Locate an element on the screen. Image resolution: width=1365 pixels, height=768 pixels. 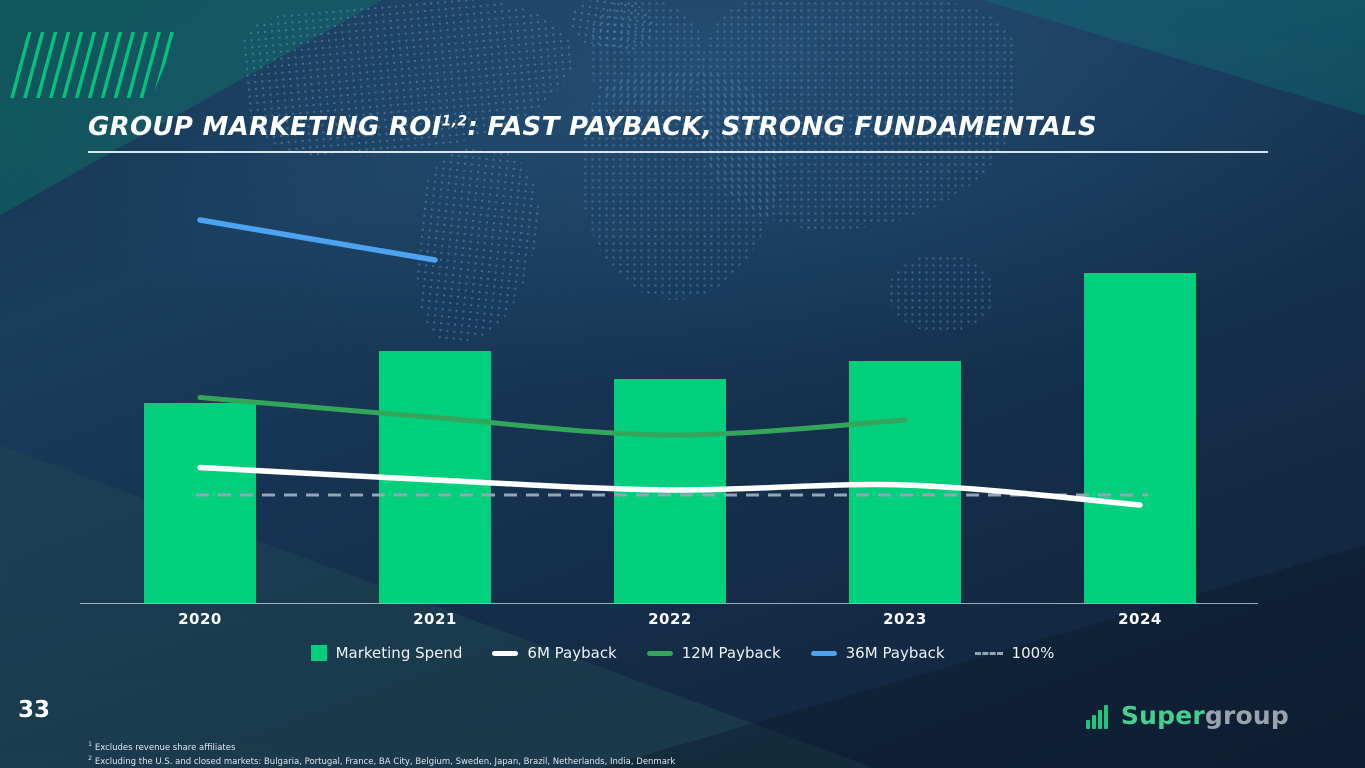
legend-label: 6M Payback is located at coordinates (572, 653).